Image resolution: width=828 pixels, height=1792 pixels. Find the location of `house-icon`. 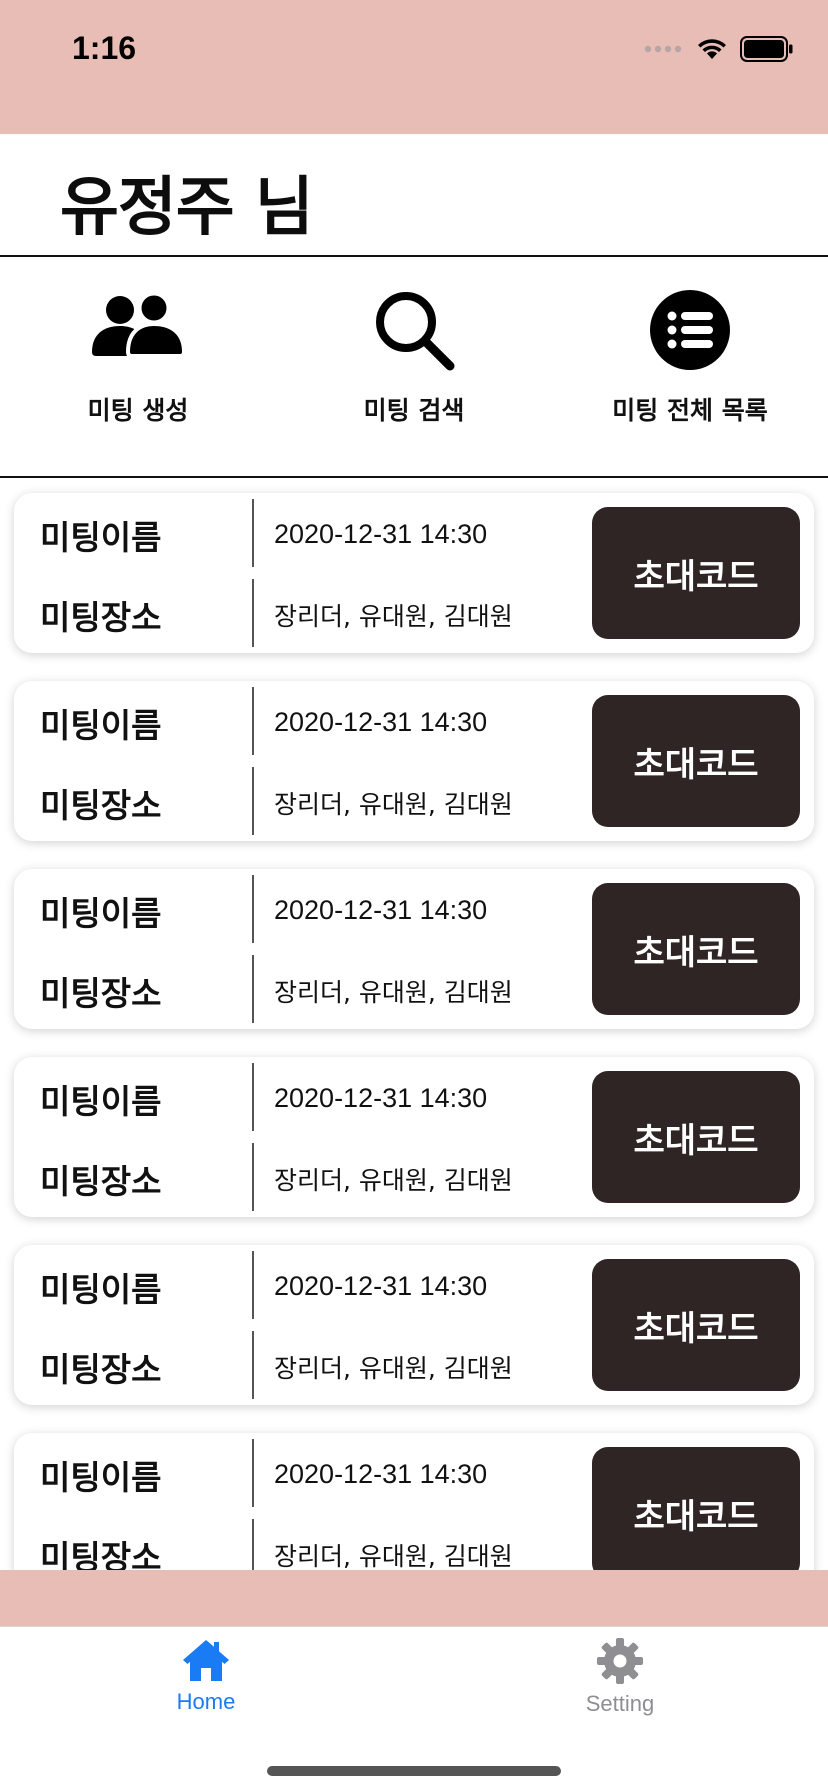

house-icon is located at coordinates (206, 1660).